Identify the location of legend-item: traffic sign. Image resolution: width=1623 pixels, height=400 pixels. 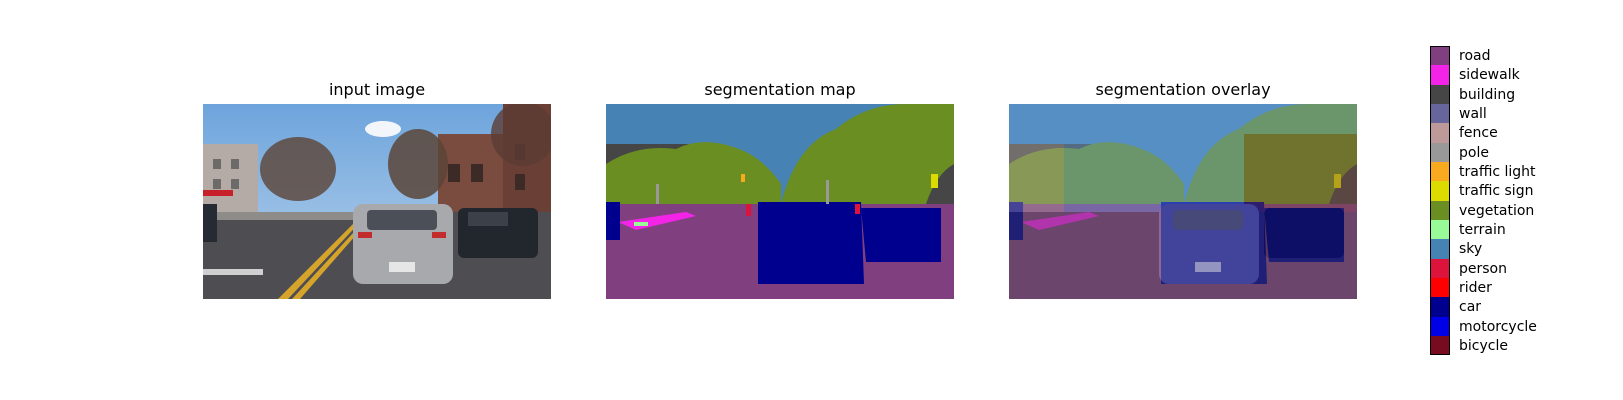
(1525, 191).